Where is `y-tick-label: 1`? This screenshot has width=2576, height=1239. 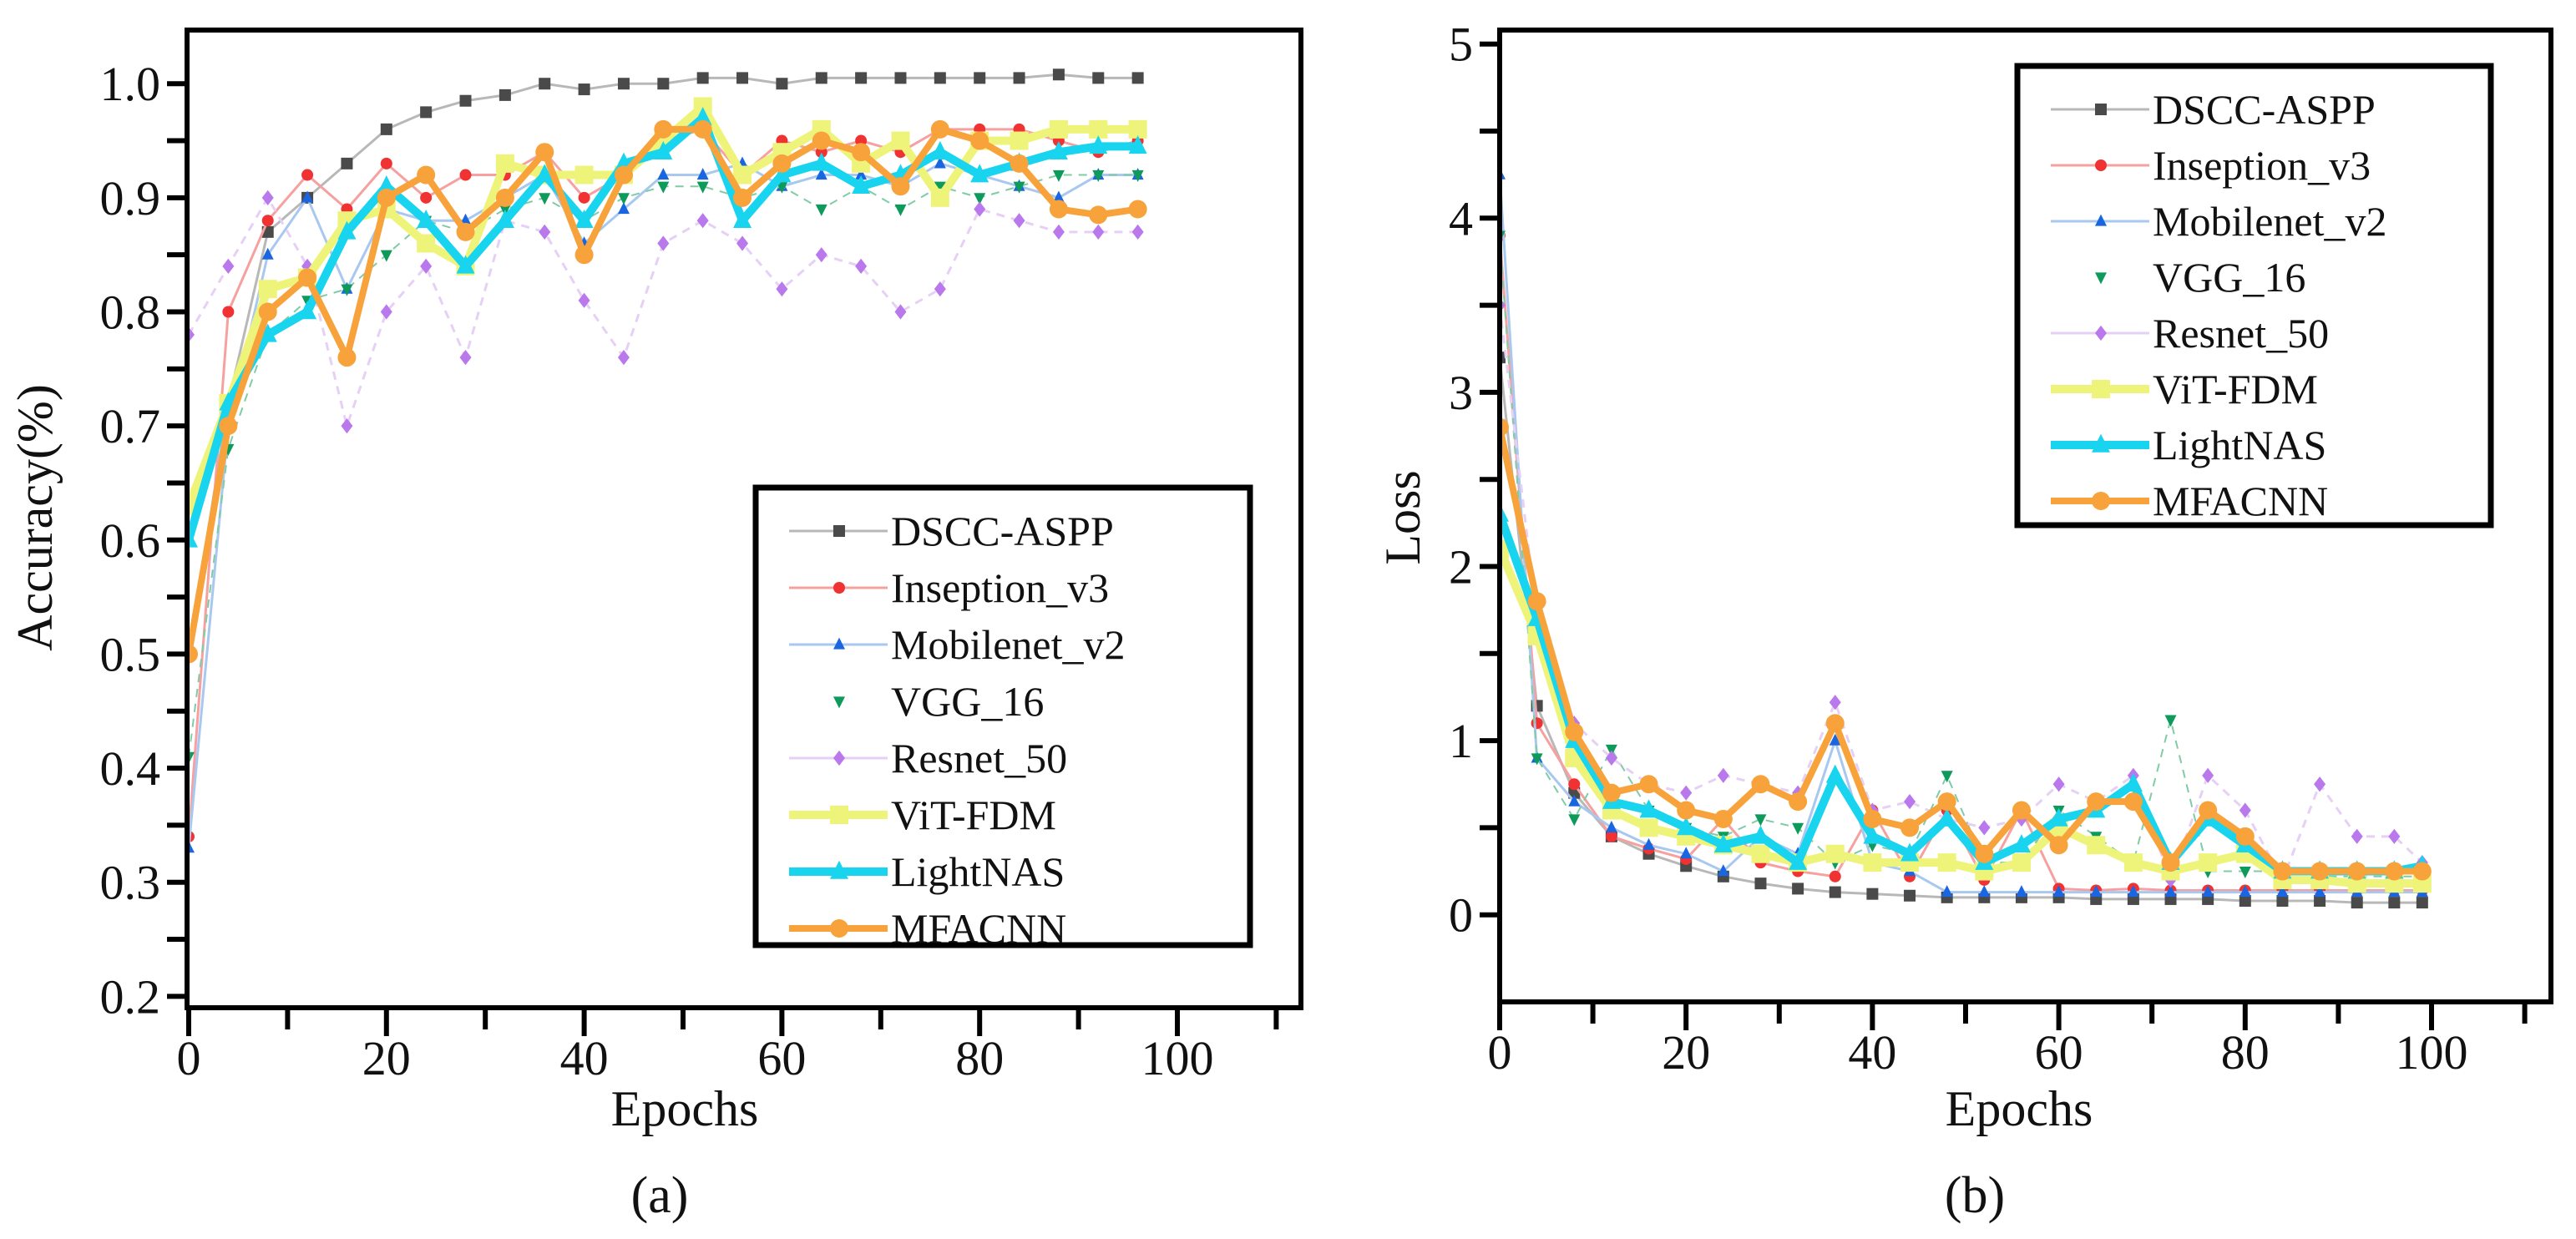
y-tick-label: 1 is located at coordinates (1461, 741).